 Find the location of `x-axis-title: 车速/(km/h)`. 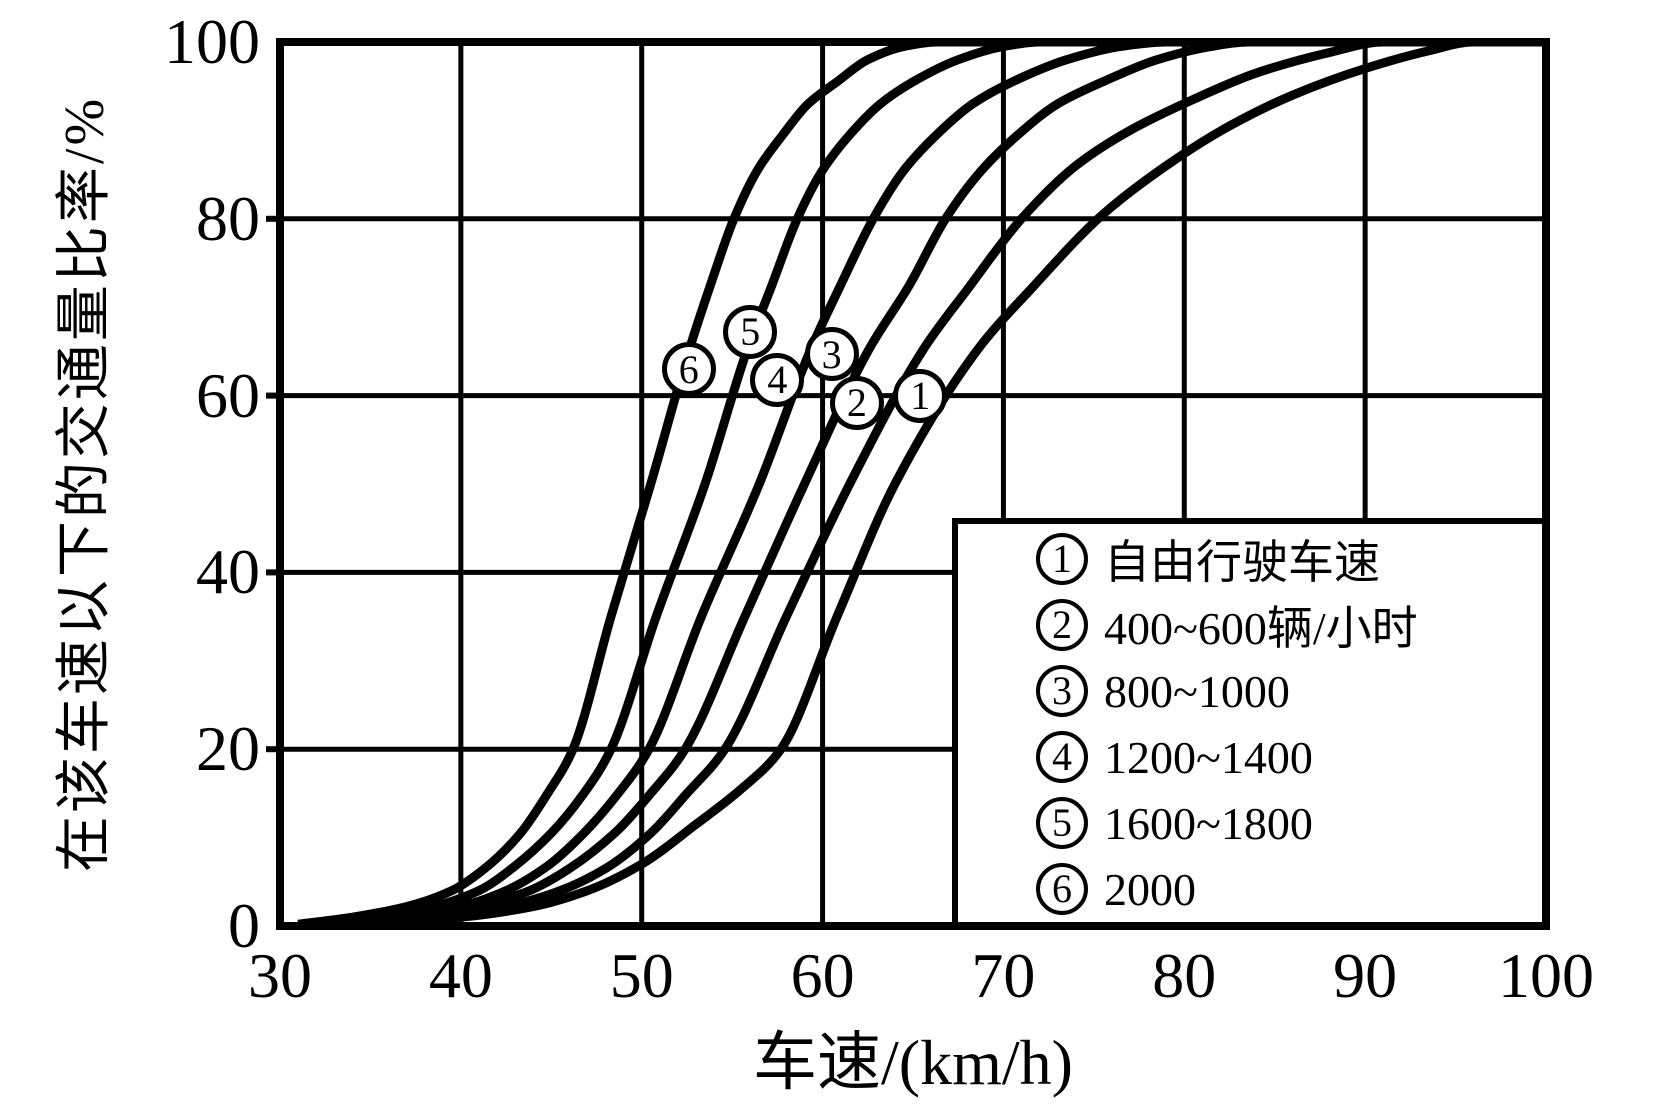

x-axis-title: 车速/(km/h) is located at coordinates (913, 1062).